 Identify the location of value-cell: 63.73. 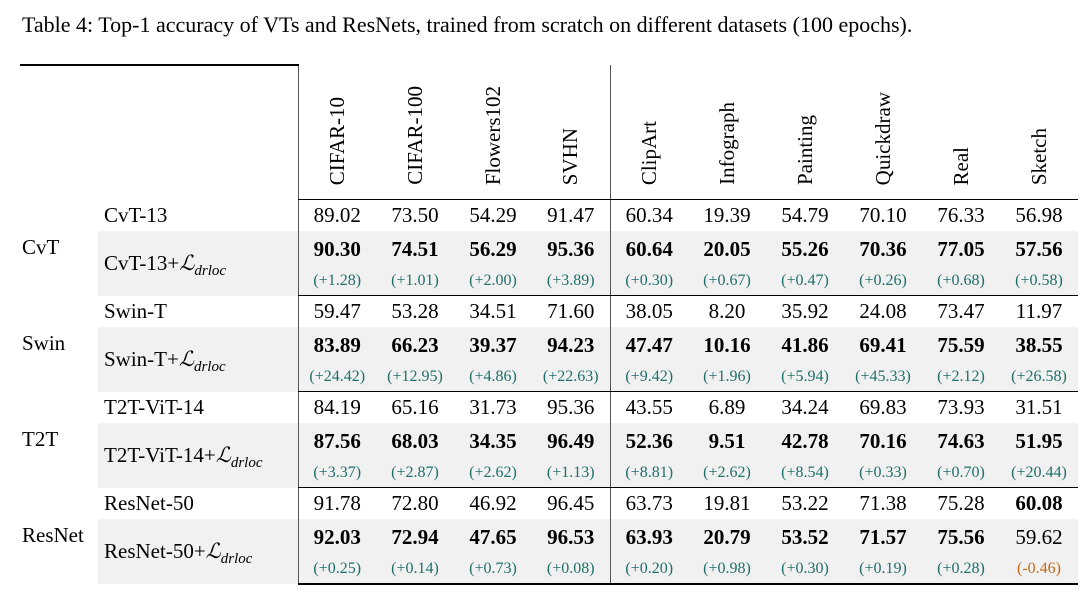
(648, 503).